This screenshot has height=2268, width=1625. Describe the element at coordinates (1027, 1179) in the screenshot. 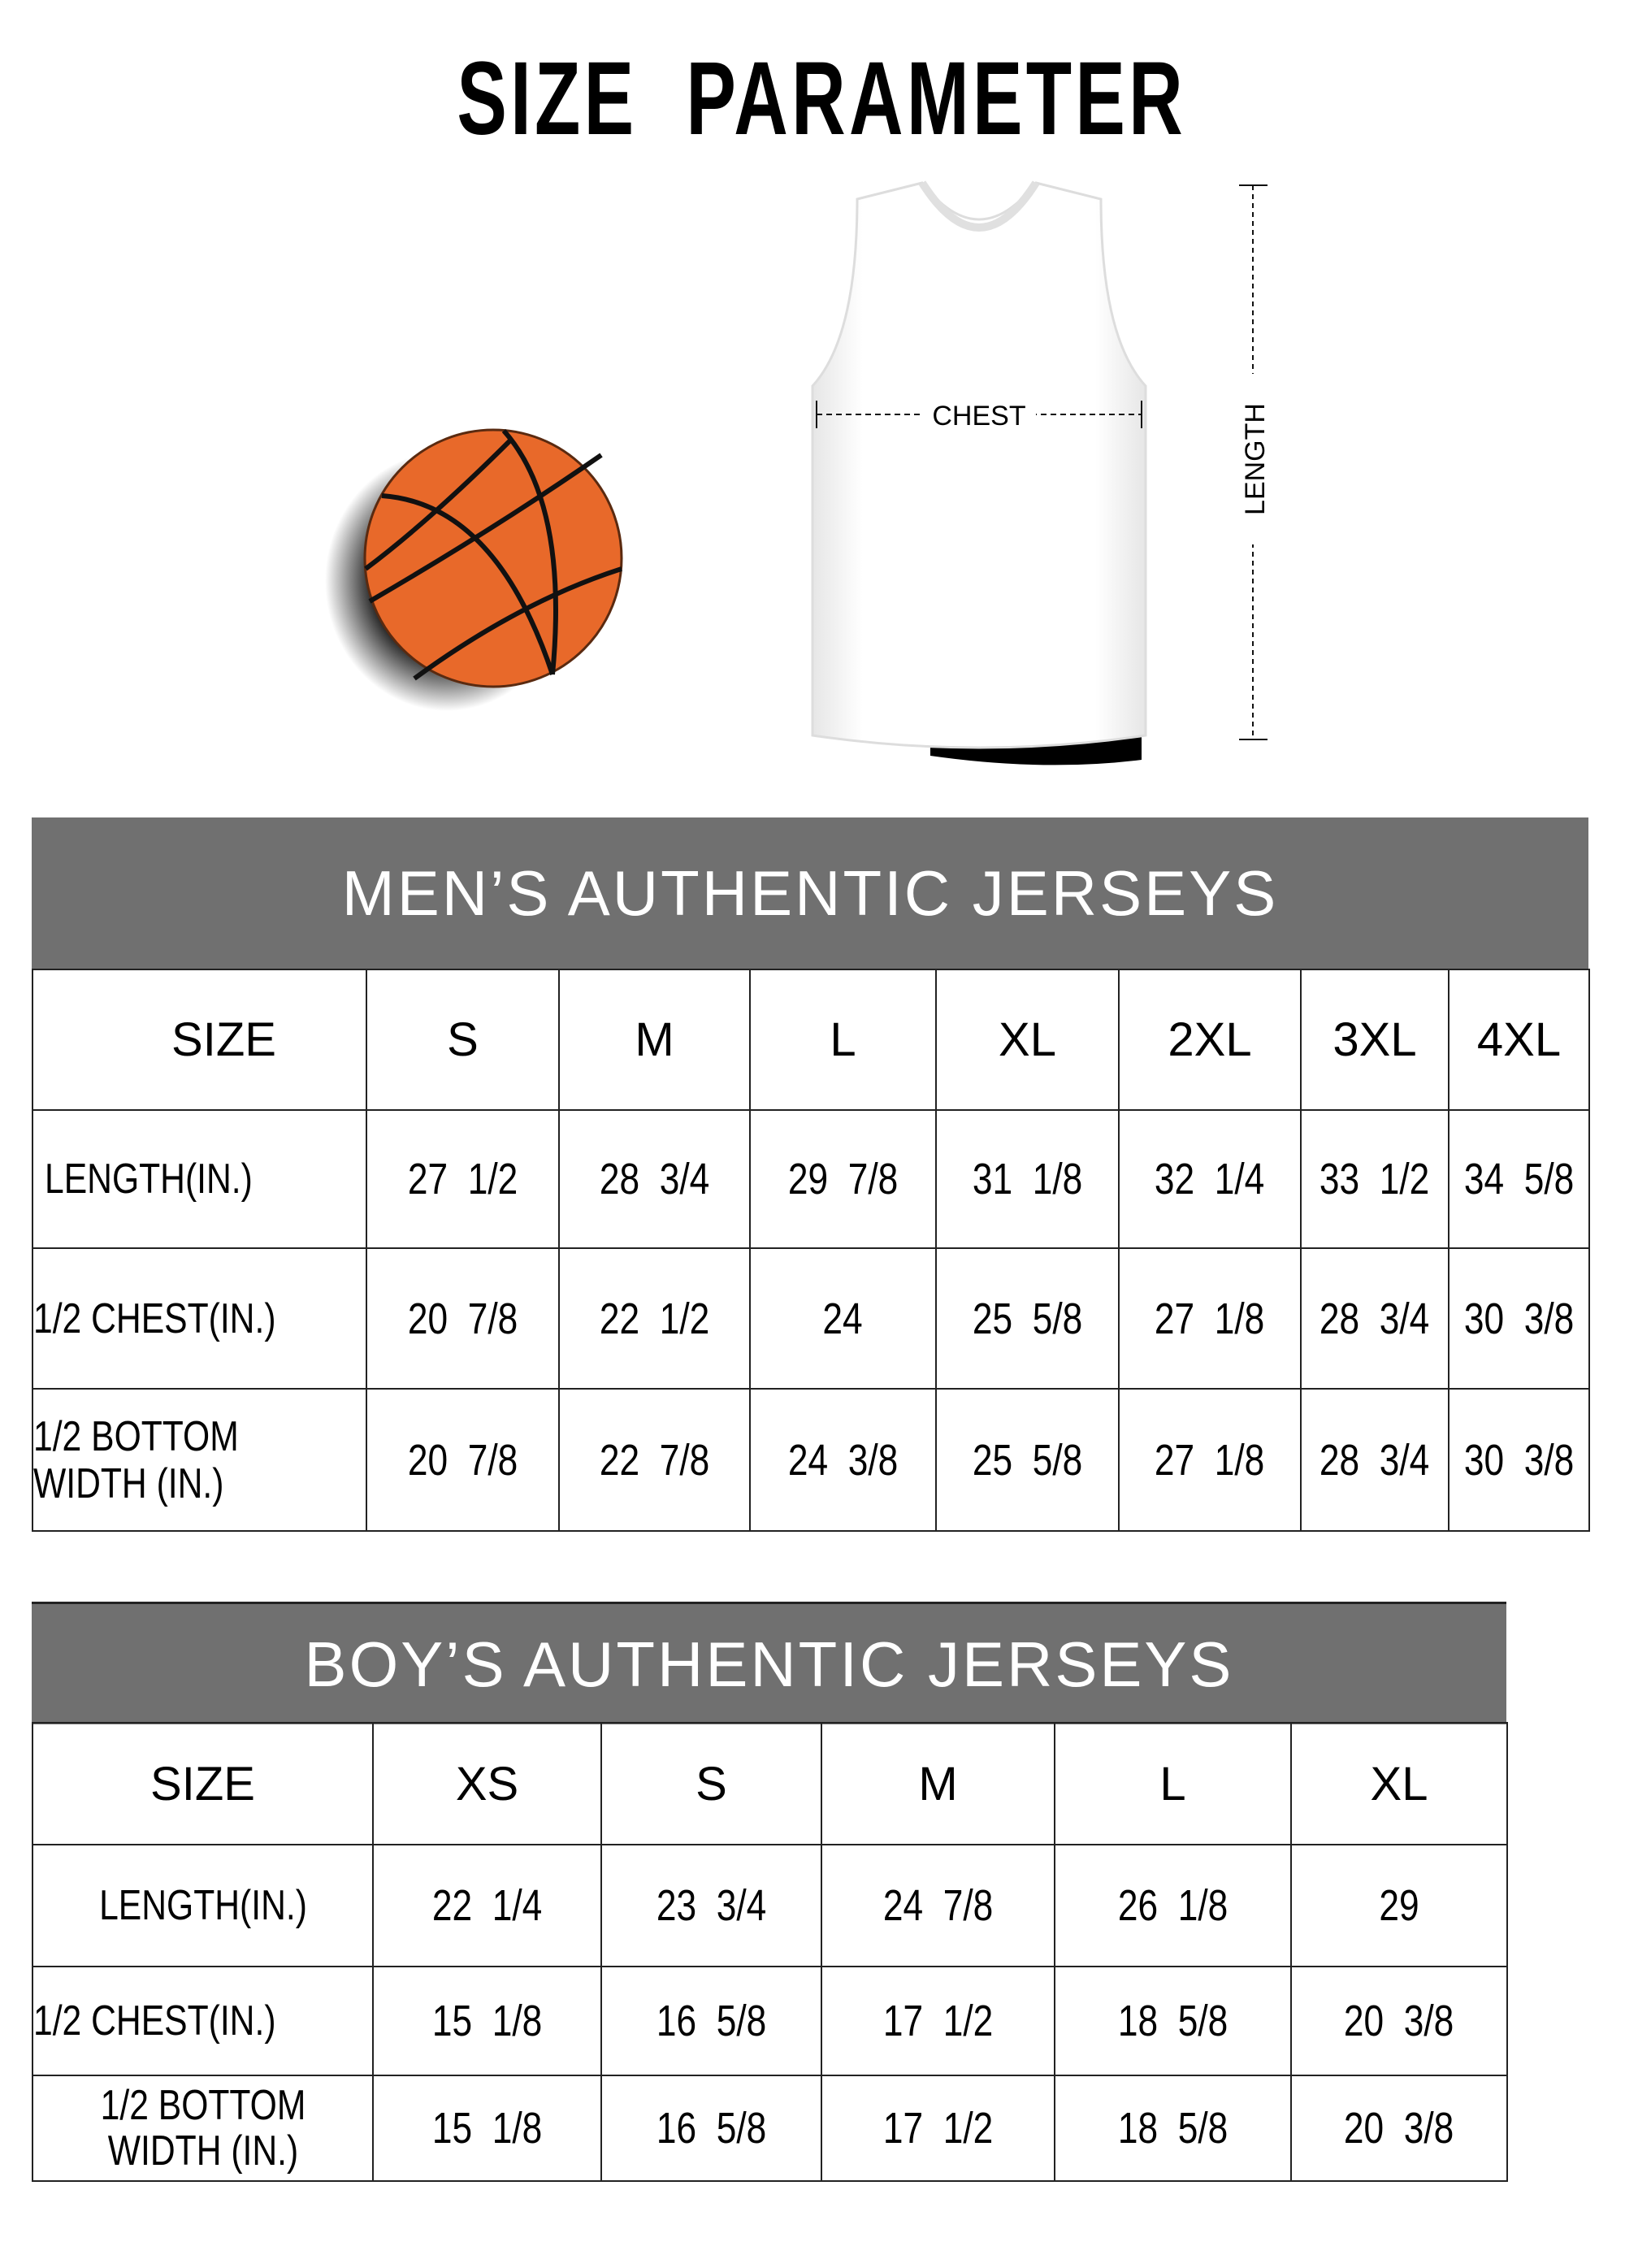

I see `cell-text: 31 1/8` at that location.